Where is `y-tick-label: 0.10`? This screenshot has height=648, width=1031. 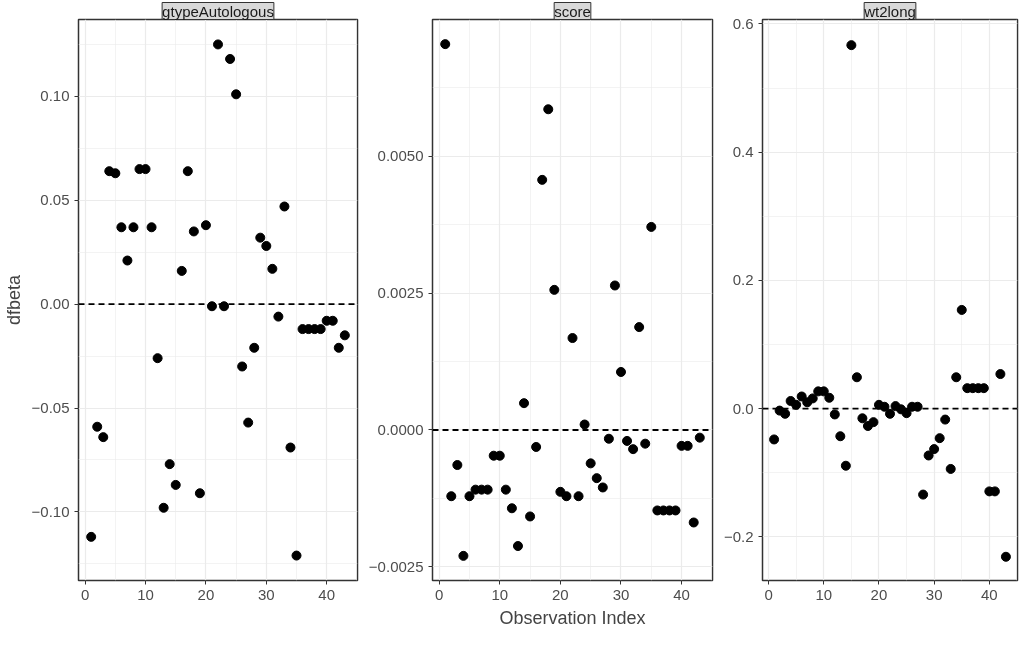 y-tick-label: 0.10 is located at coordinates (55, 96).